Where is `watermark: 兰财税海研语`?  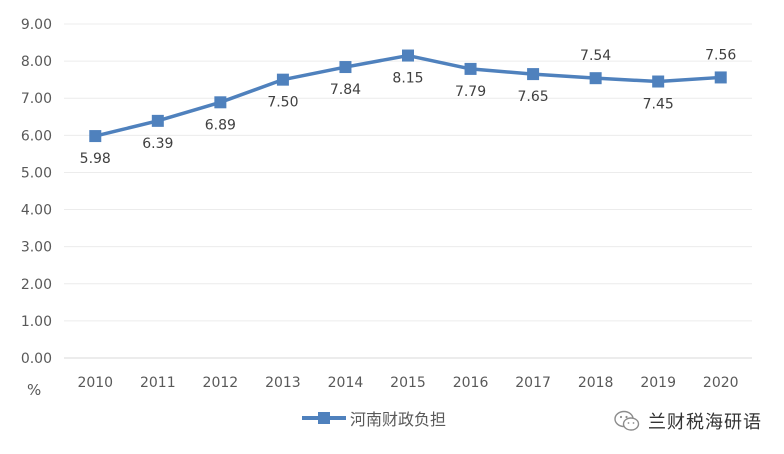
watermark: 兰财税海研语 is located at coordinates (688, 421).